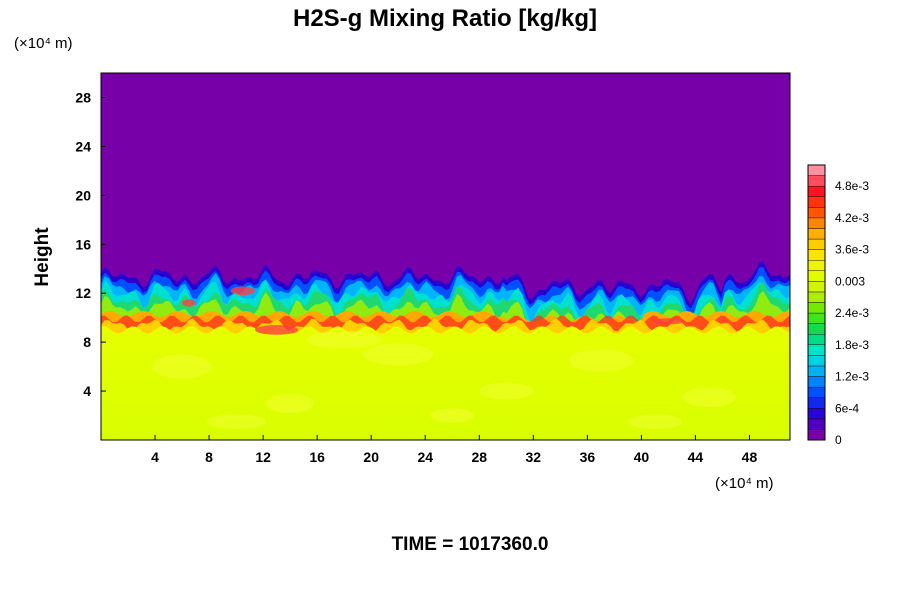 This screenshot has width=900, height=600. What do you see at coordinates (87, 342) in the screenshot?
I see `y-tick-label: 8` at bounding box center [87, 342].